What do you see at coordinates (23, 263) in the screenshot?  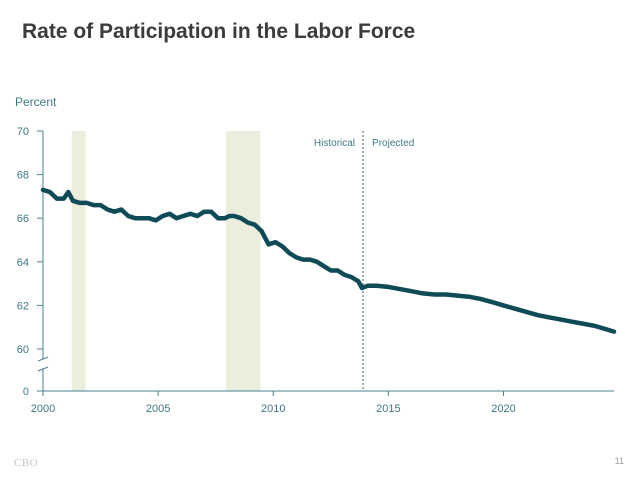 I see `y-tick-label-64: 64` at bounding box center [23, 263].